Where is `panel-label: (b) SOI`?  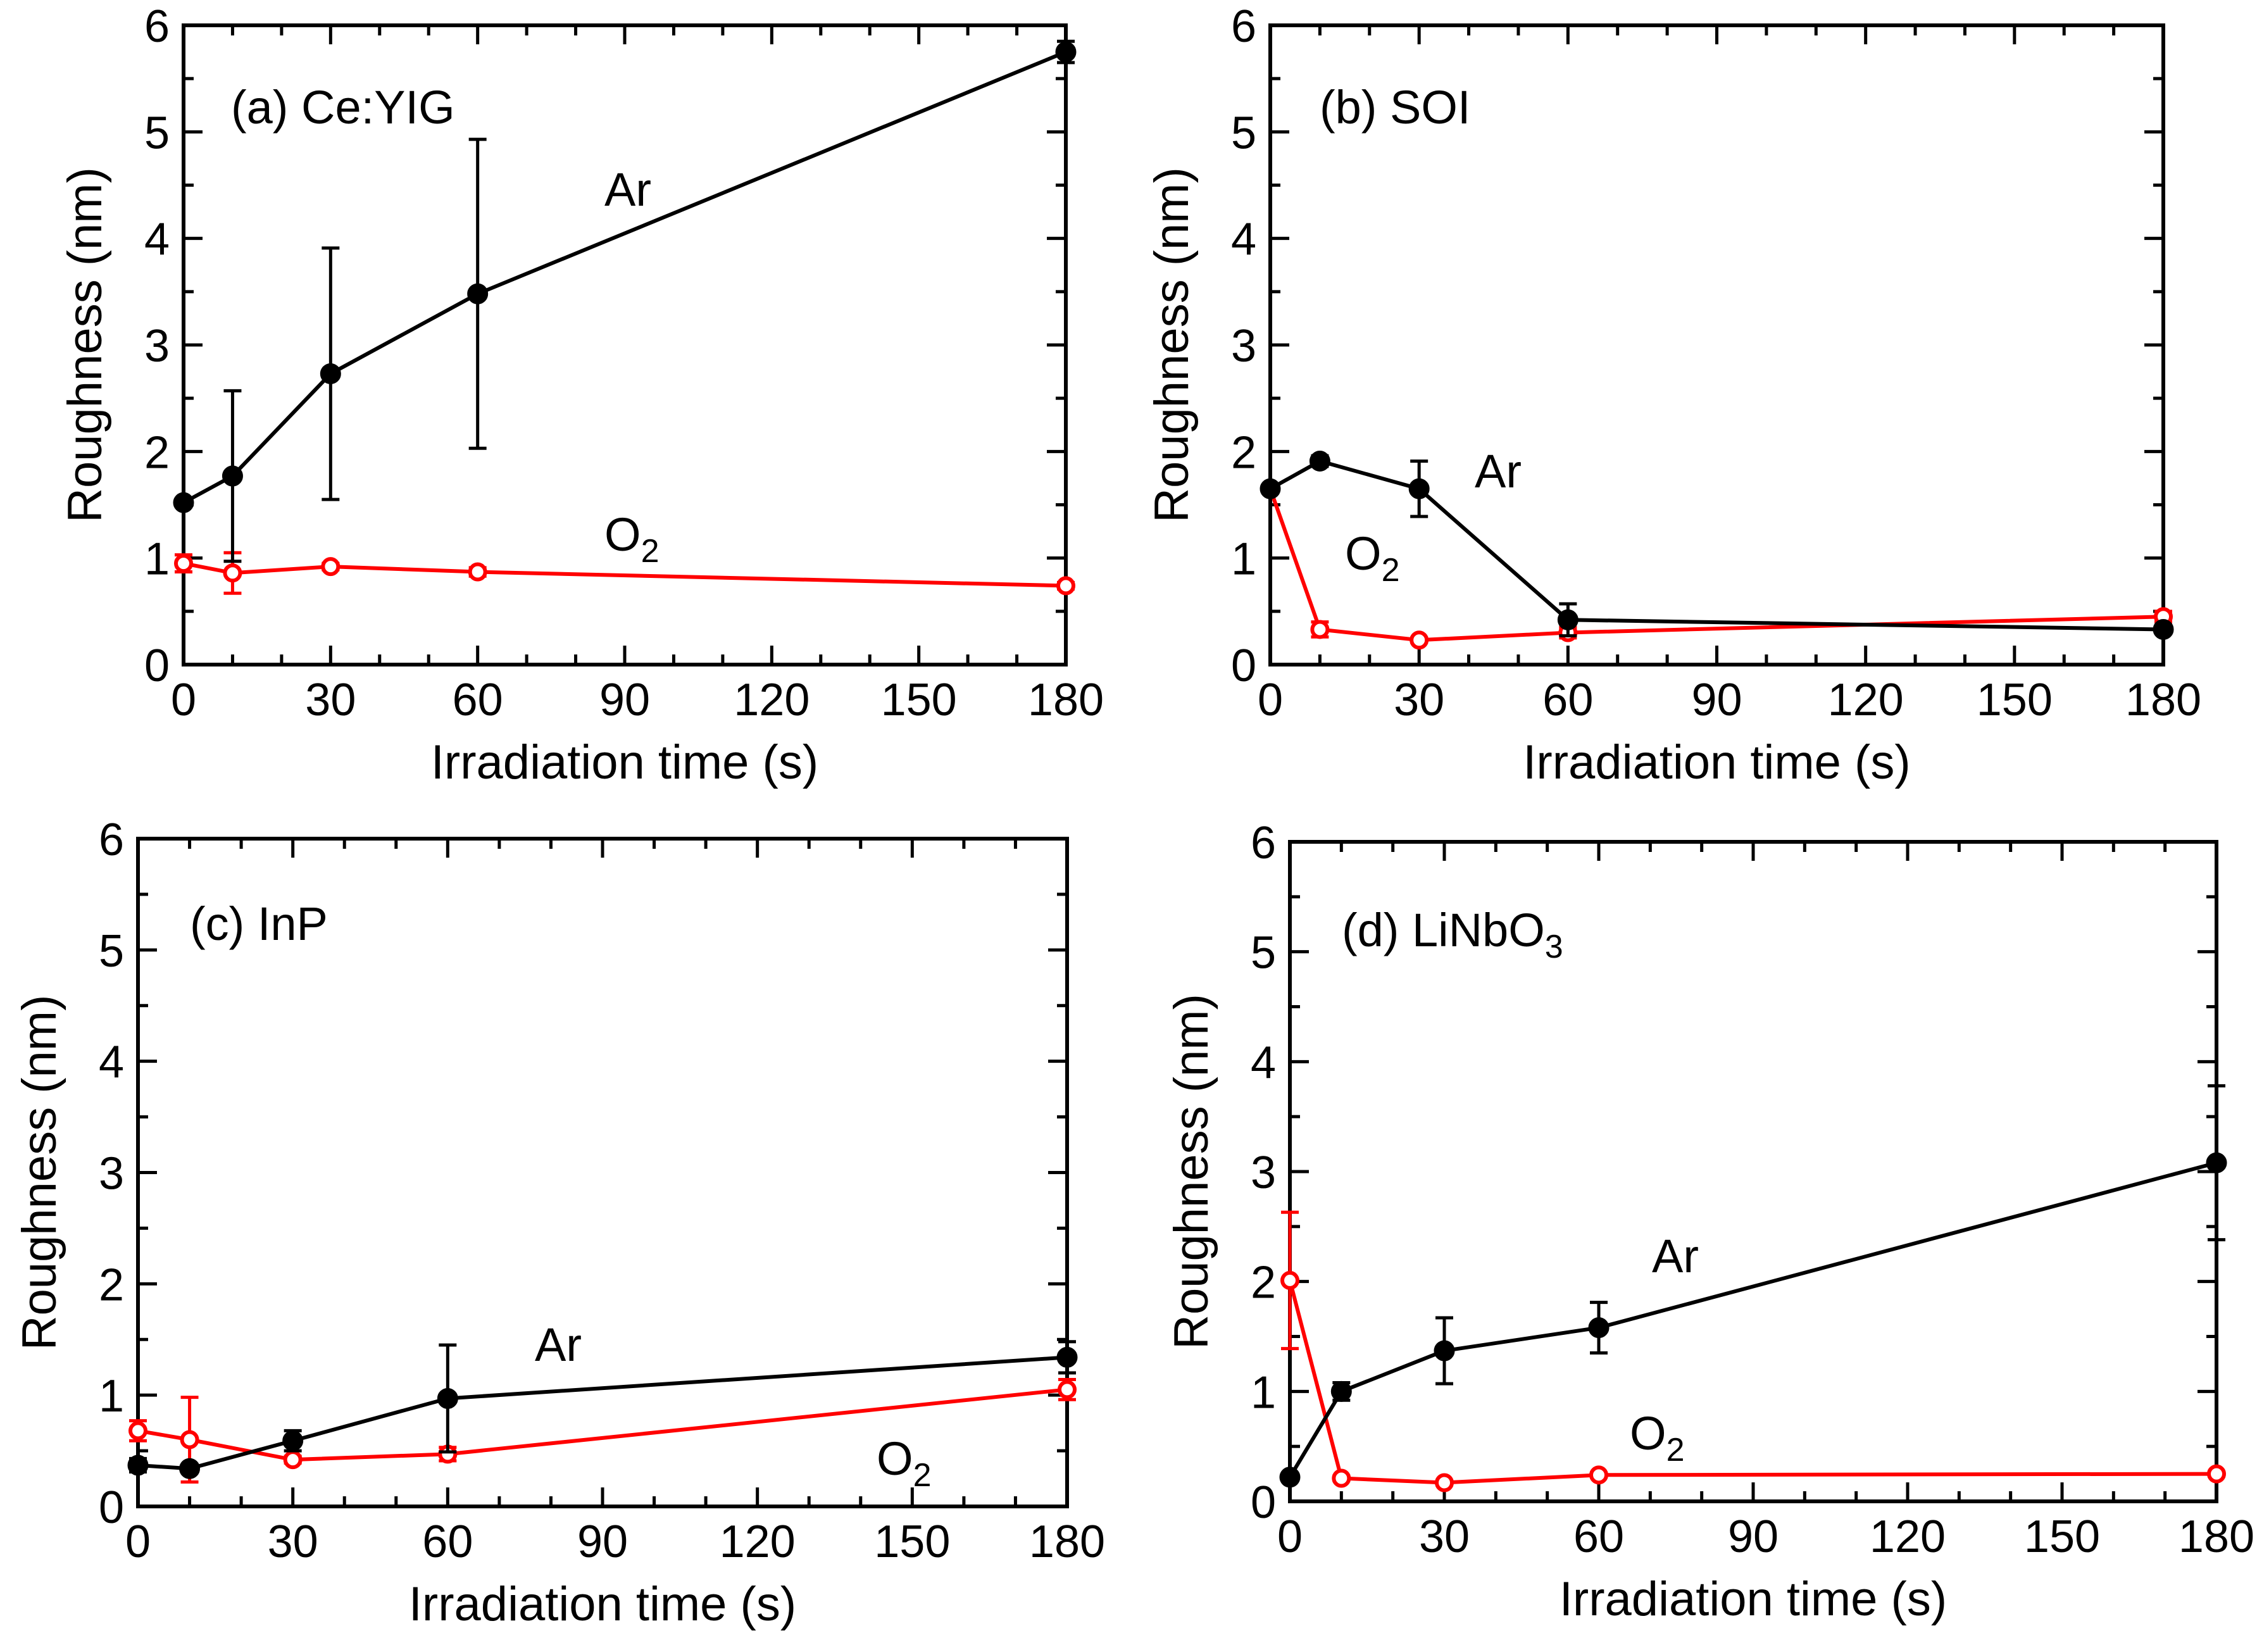 panel-label: (b) SOI is located at coordinates (1395, 107).